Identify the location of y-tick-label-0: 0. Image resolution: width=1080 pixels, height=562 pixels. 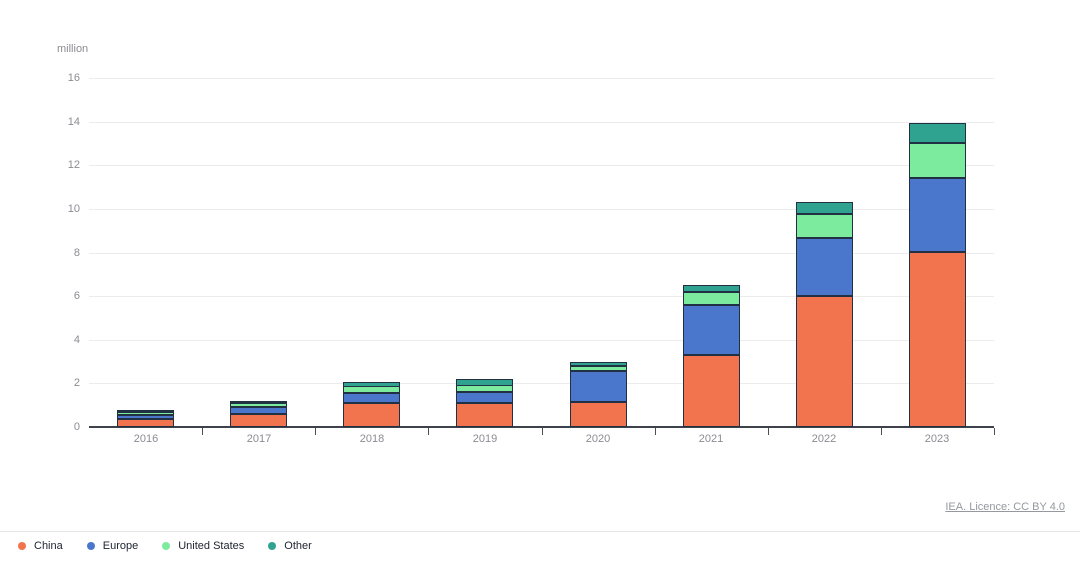
(76, 427).